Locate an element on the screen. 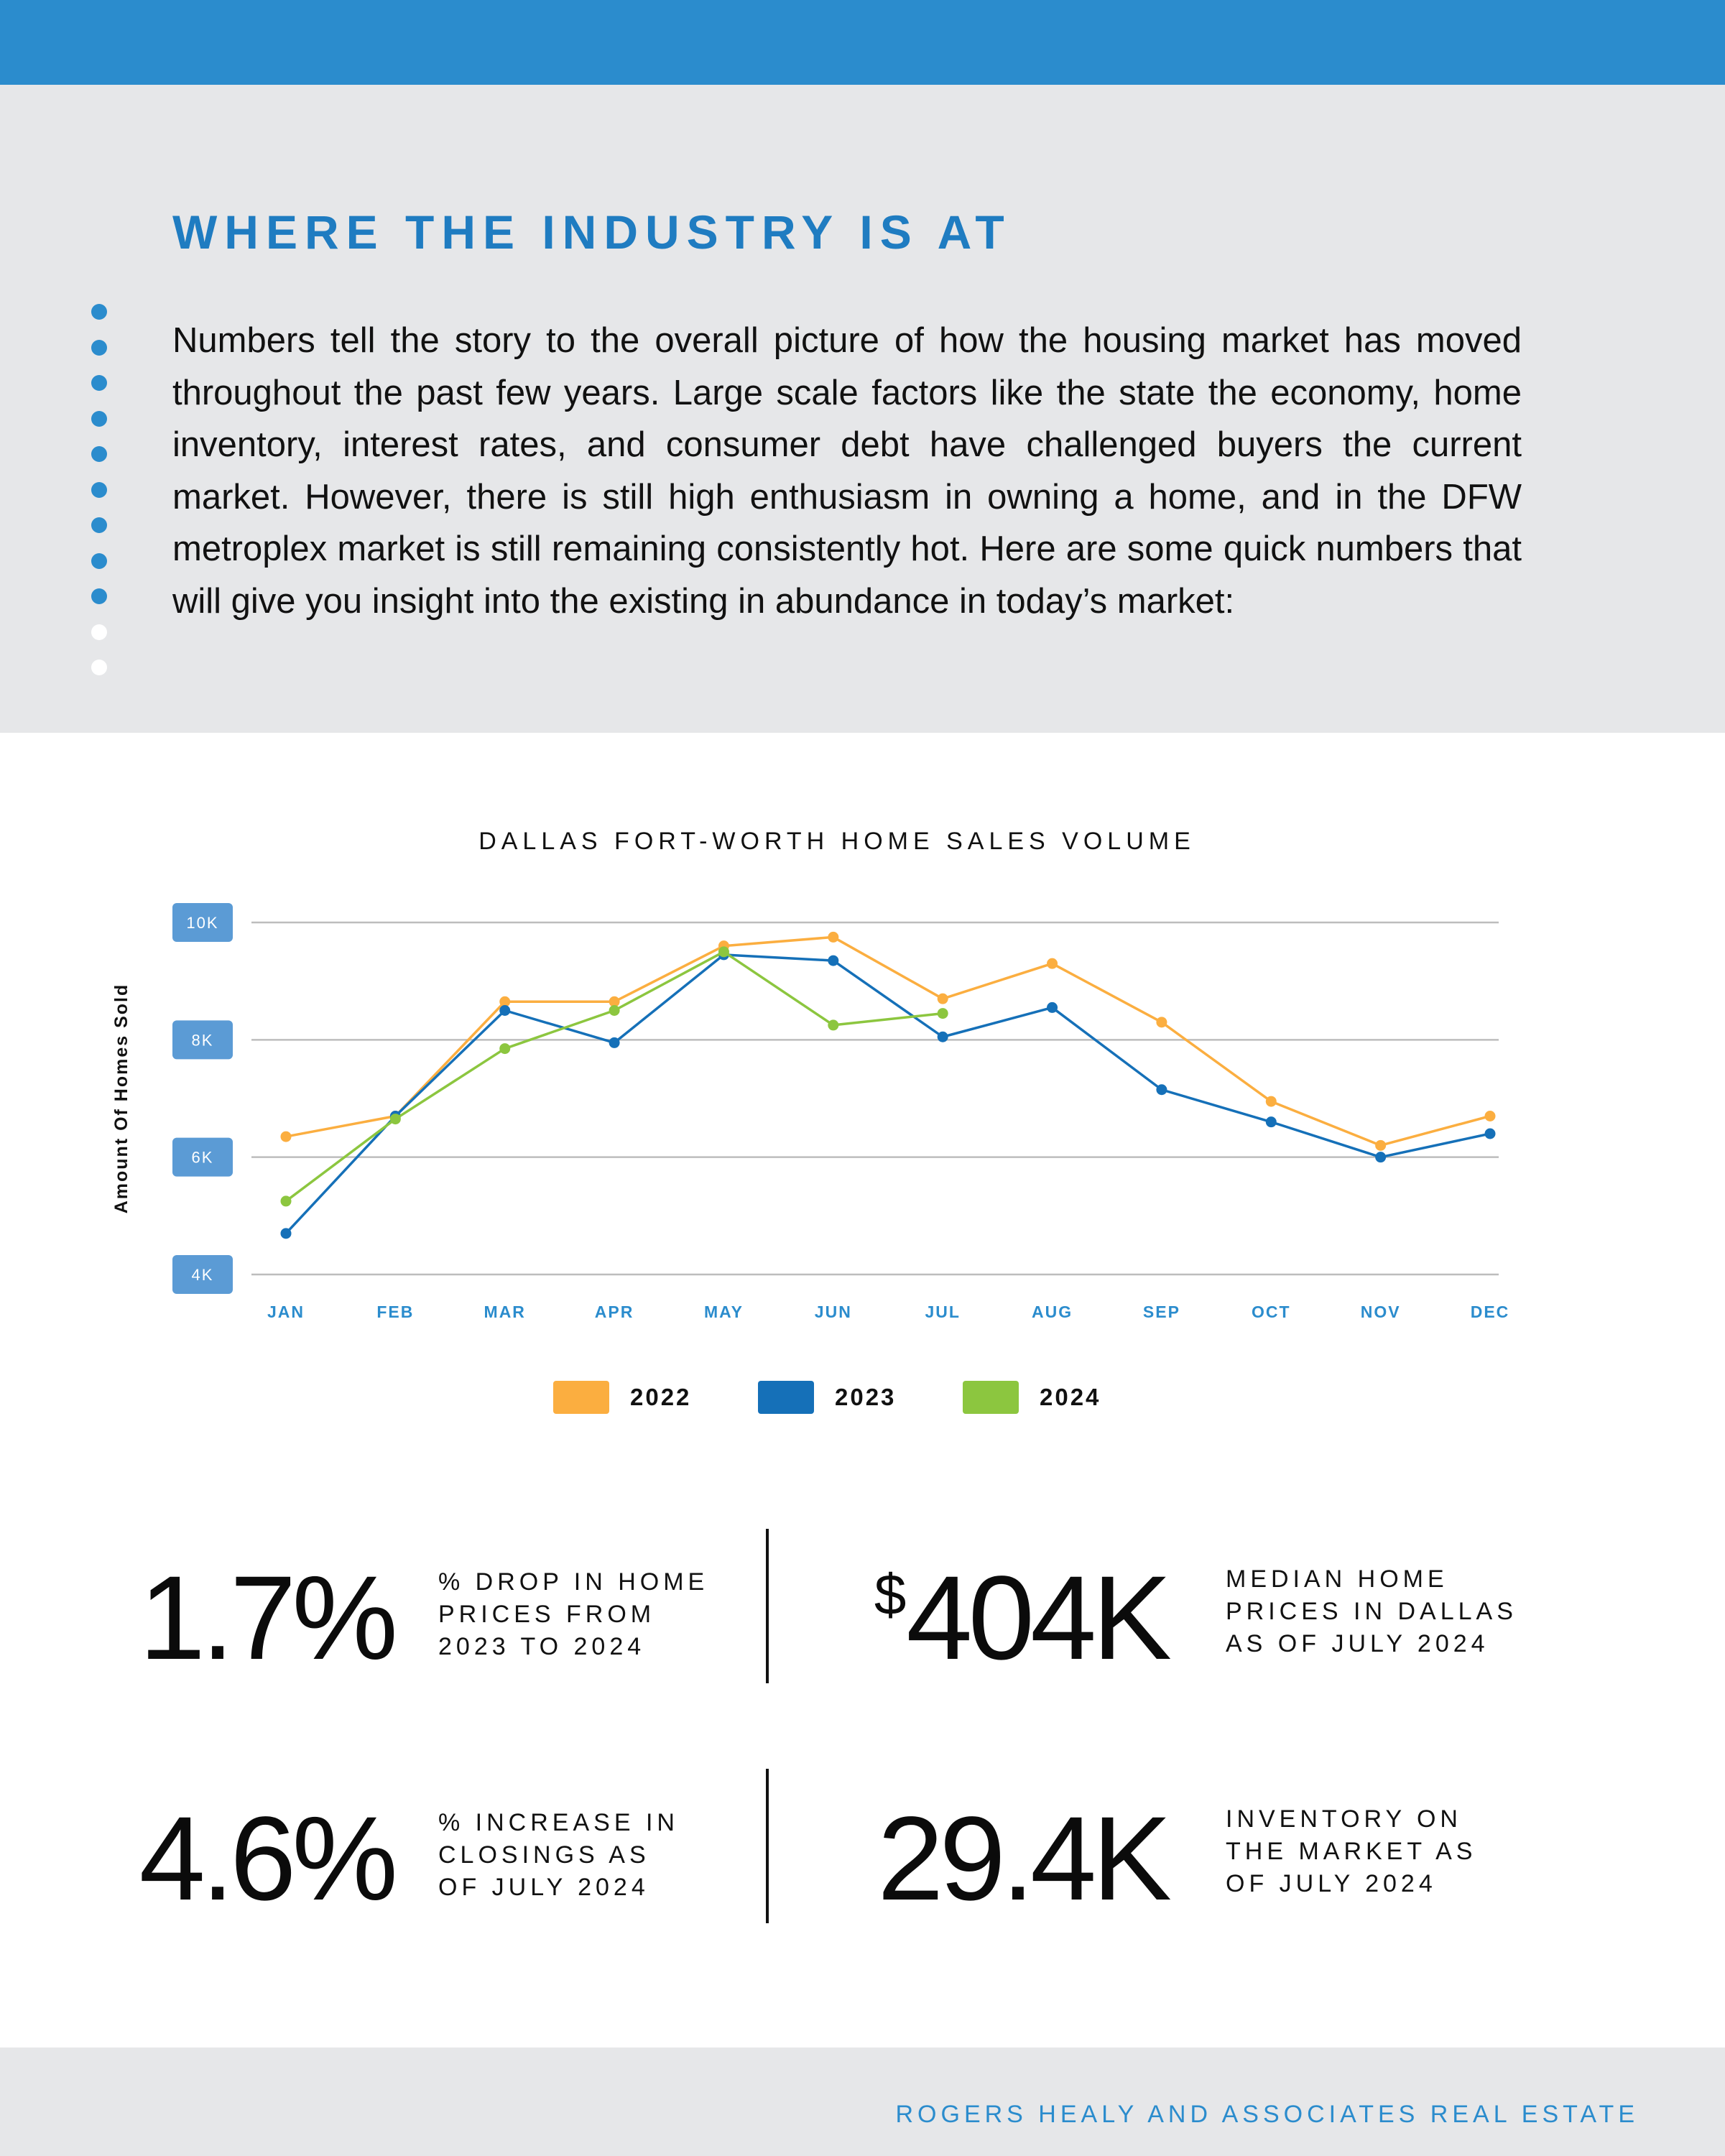 Image resolution: width=1725 pixels, height=2156 pixels. section-title: WHERE THE INDUSTRY IS AT is located at coordinates (592, 232).